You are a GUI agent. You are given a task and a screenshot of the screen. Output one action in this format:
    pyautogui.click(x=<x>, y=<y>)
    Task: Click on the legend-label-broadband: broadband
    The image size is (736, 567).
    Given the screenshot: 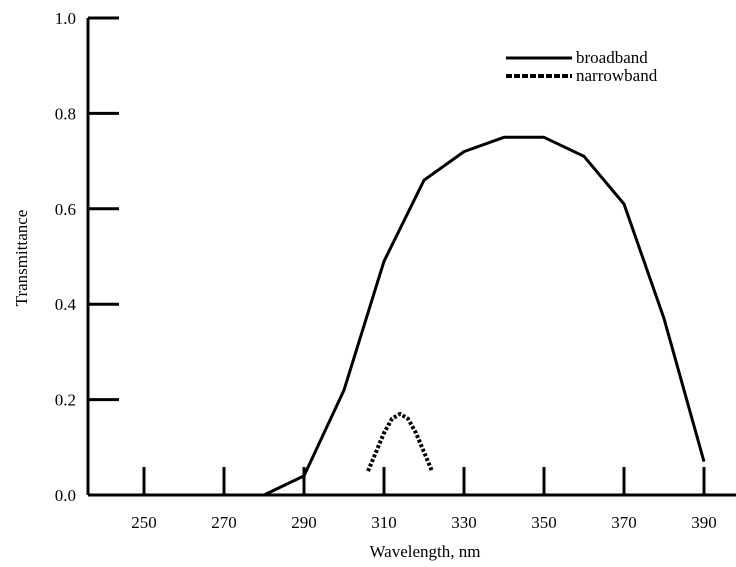 What is the action you would take?
    pyautogui.click(x=612, y=57)
    